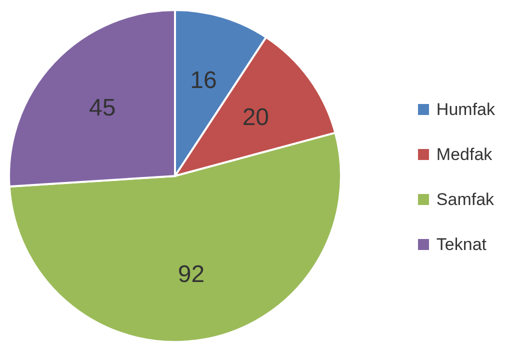  What do you see at coordinates (256, 118) in the screenshot?
I see `data-label: 20` at bounding box center [256, 118].